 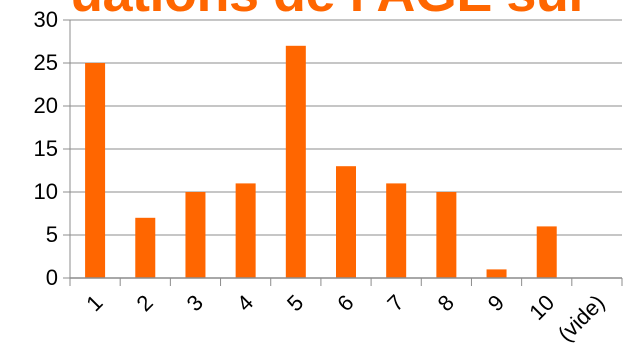 What do you see at coordinates (541, 307) in the screenshot?
I see `x-tick-label: 10` at bounding box center [541, 307].